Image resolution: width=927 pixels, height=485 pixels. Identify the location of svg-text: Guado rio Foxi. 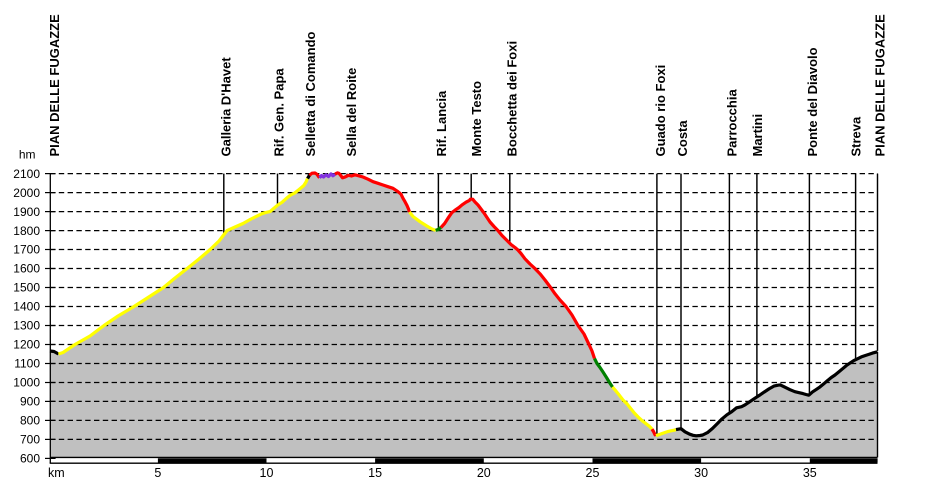
(660, 111).